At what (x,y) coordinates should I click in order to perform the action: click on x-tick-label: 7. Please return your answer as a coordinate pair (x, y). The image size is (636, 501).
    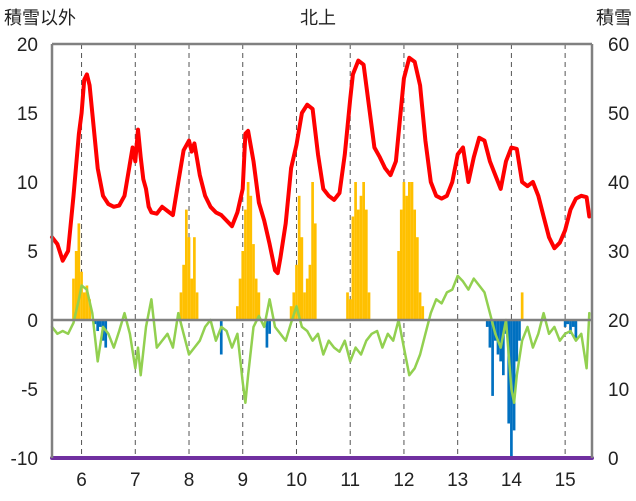
    Looking at the image, I should click on (135, 480).